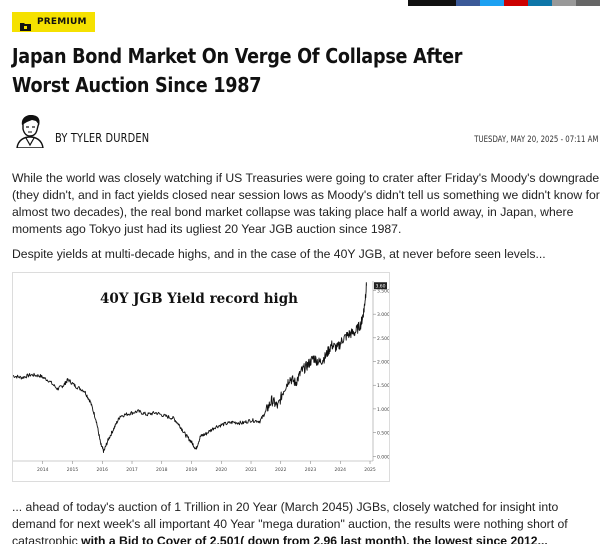 This screenshot has height=544, width=600. I want to click on x-tick-label: 2014, so click(43, 470).